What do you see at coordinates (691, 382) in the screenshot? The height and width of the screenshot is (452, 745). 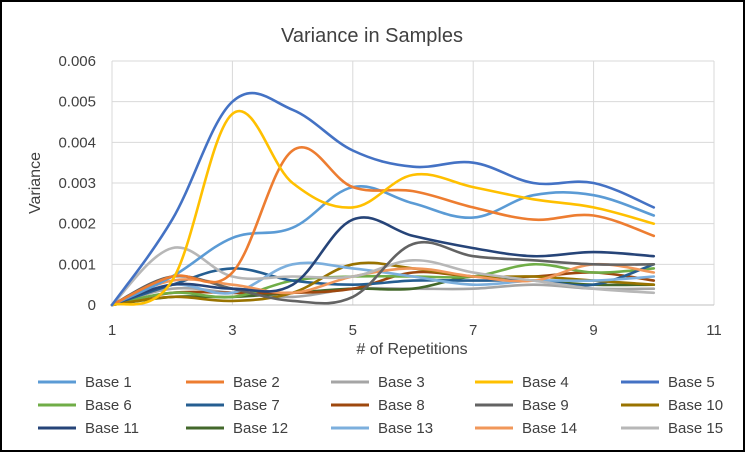 I see `legend-label: Base 5` at bounding box center [691, 382].